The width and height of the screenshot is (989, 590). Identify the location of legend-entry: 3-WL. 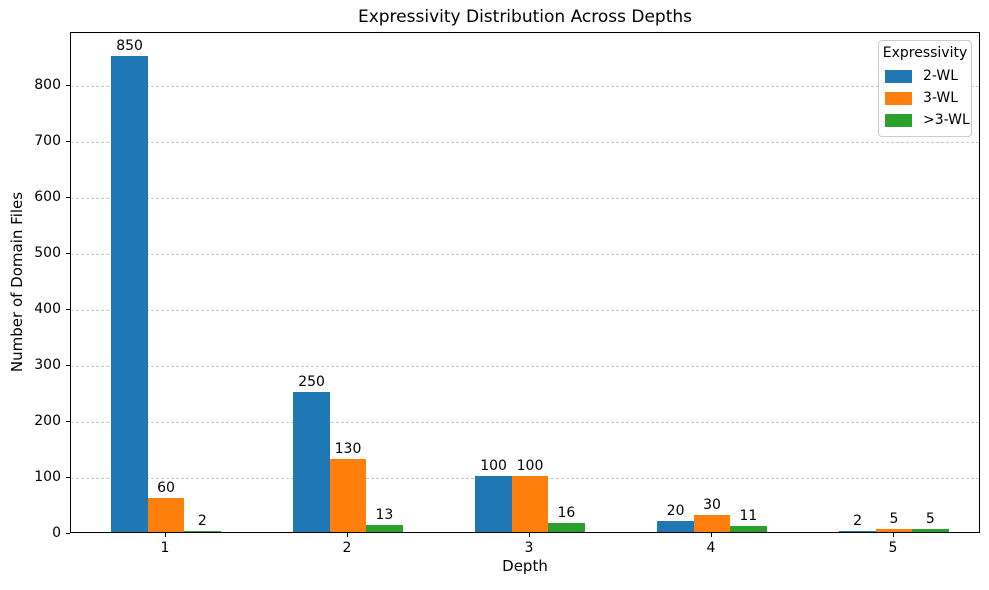
(925, 98).